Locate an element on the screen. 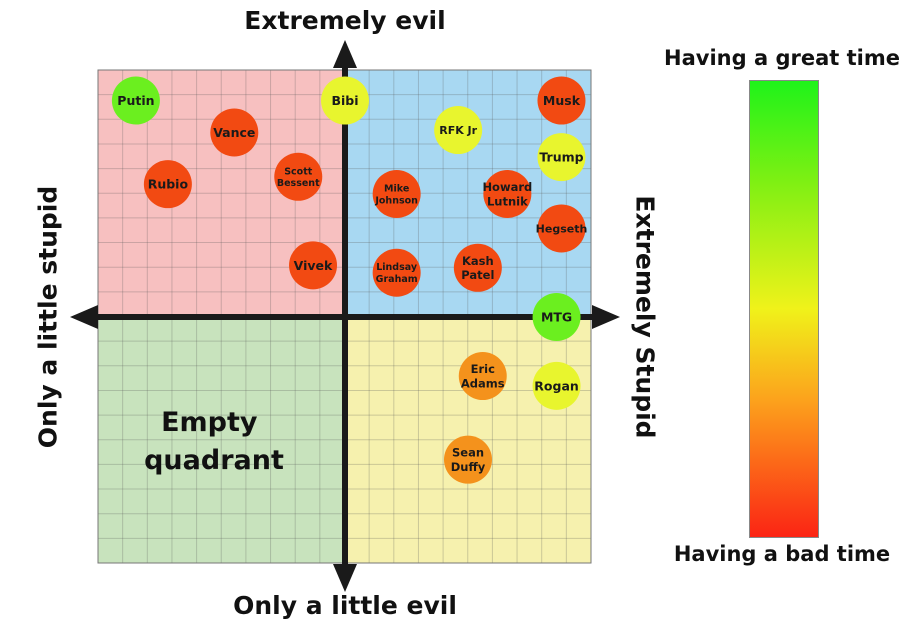  marker-label-putin: Putin is located at coordinates (135, 100).